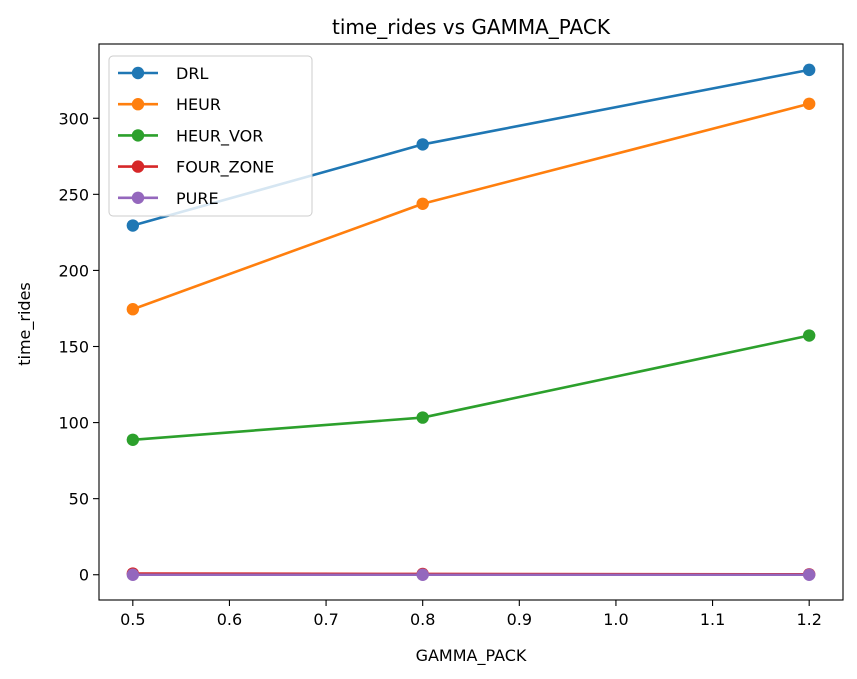 The width and height of the screenshot is (857, 679). Describe the element at coordinates (73, 346) in the screenshot. I see `y-tick-label: 150` at that location.